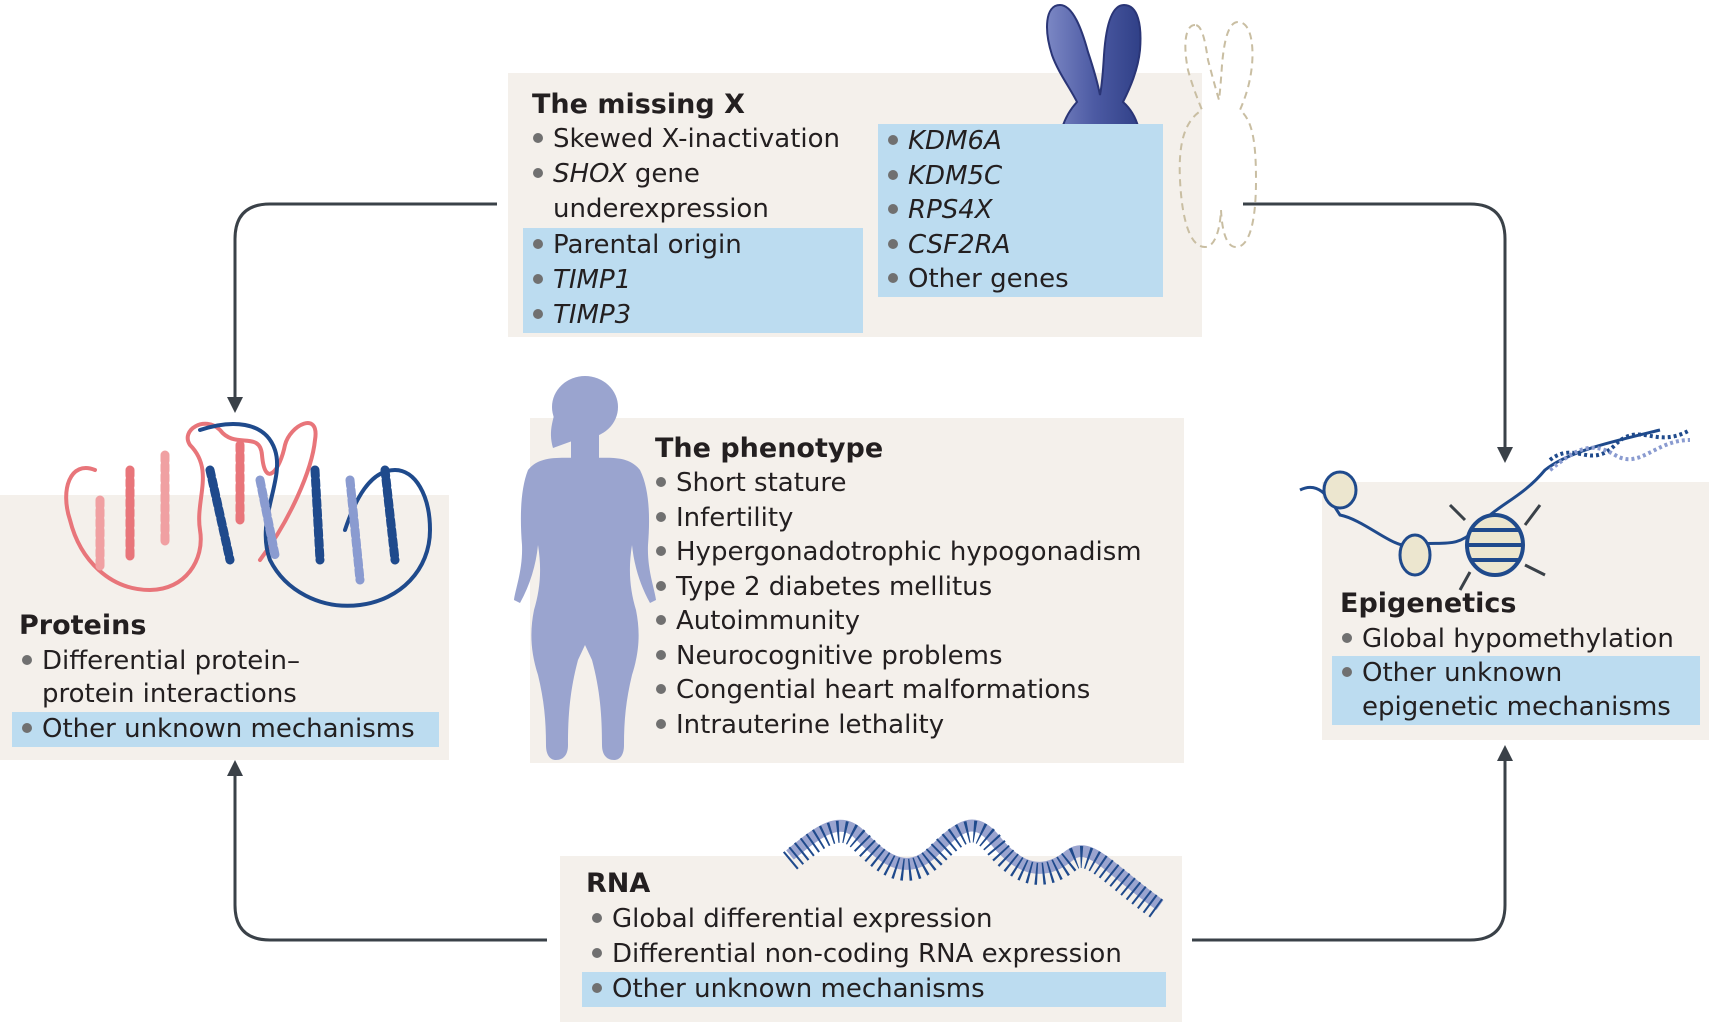 The width and height of the screenshot is (1709, 1022). I want to click on arrow-missingx-to-epigenetics, so click(1378, 332).